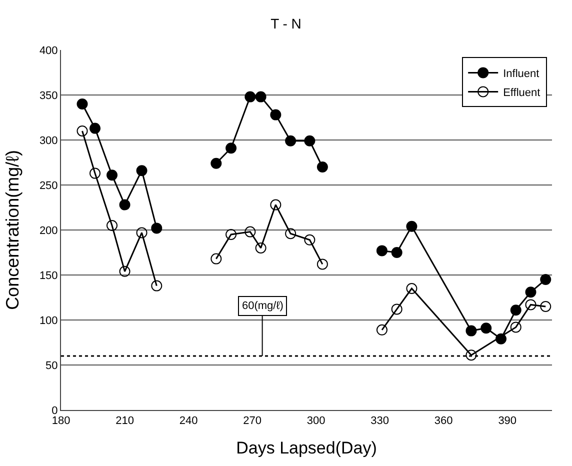  What do you see at coordinates (521, 74) in the screenshot?
I see `legend-label: Influent` at bounding box center [521, 74].